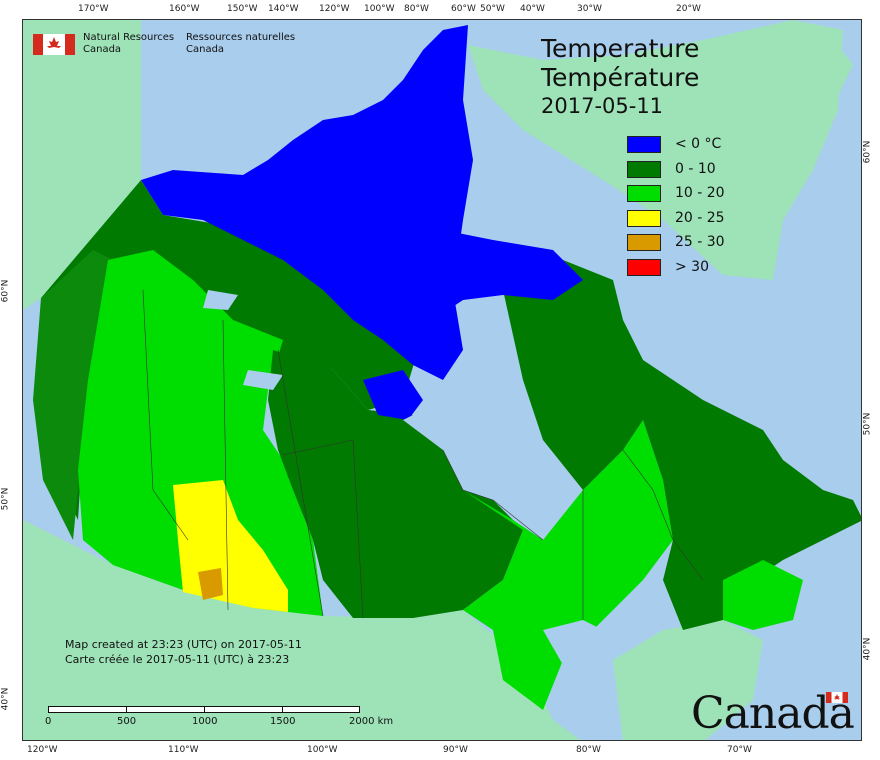 The image size is (880, 760). I want to click on tick-label-top: 60°W, so click(463, 9).